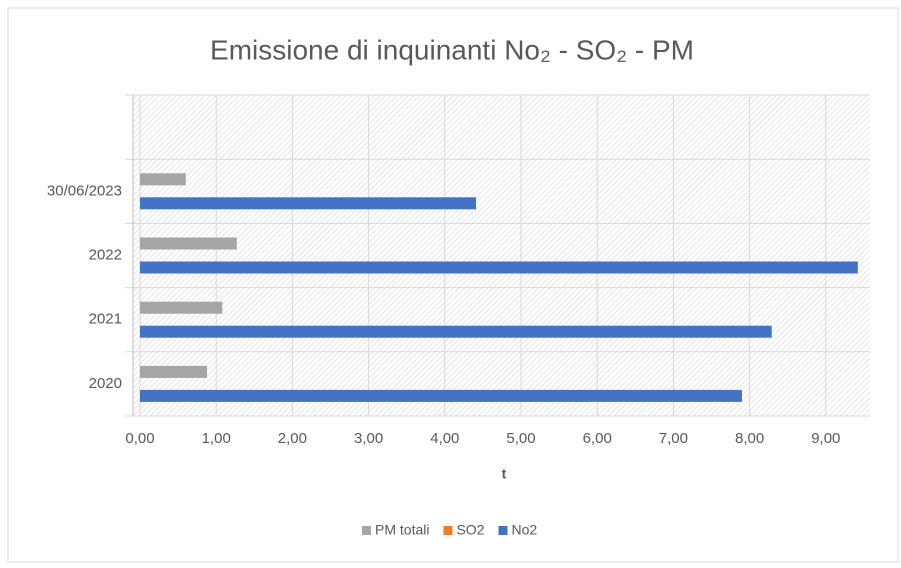 The image size is (901, 568). What do you see at coordinates (139, 438) in the screenshot?
I see `x-tick-label: 0,00` at bounding box center [139, 438].